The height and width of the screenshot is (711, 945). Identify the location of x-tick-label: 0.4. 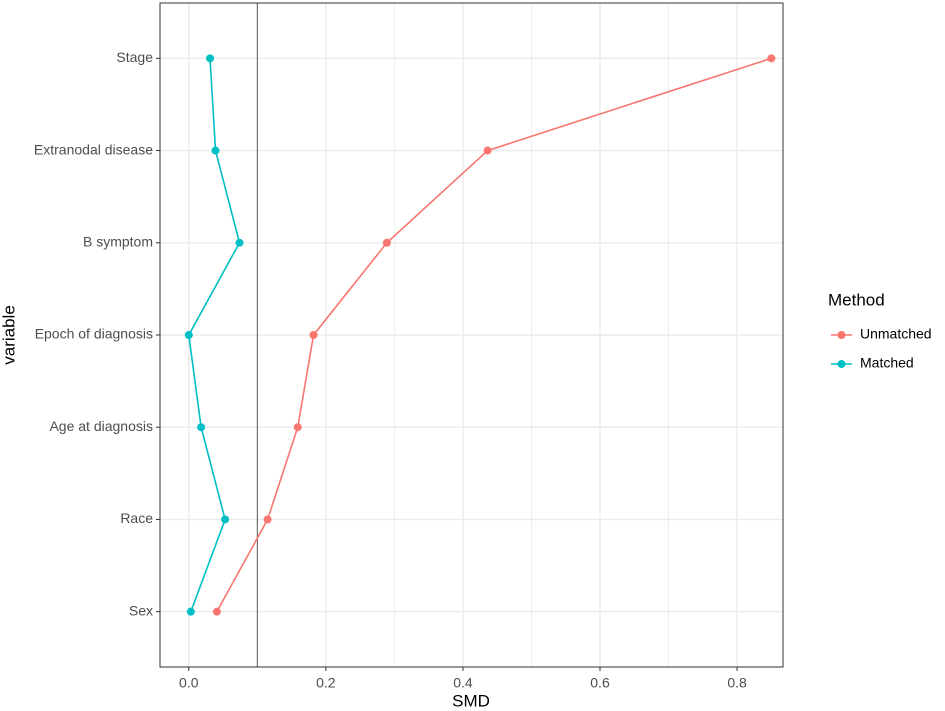
(463, 683).